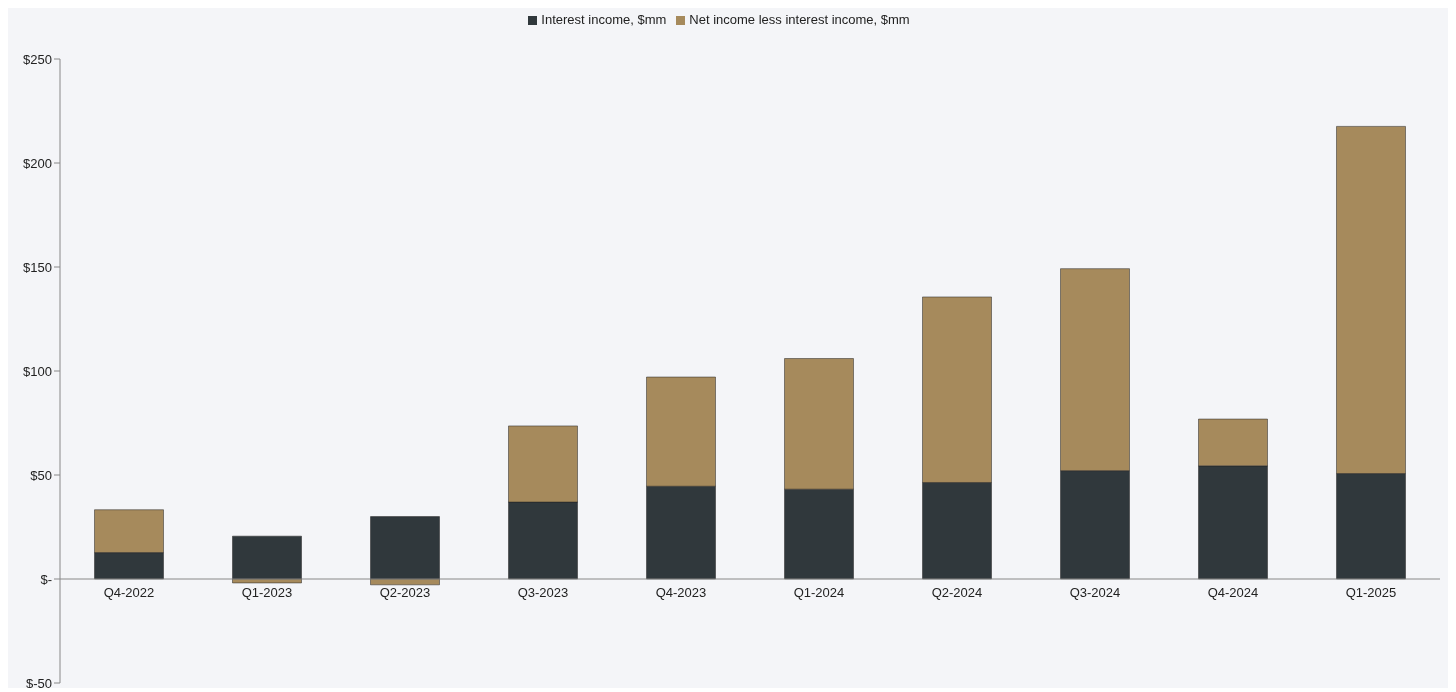 The width and height of the screenshot is (1456, 692). Describe the element at coordinates (405, 592) in the screenshot. I see `x-tick-label: Q2-2023` at that location.